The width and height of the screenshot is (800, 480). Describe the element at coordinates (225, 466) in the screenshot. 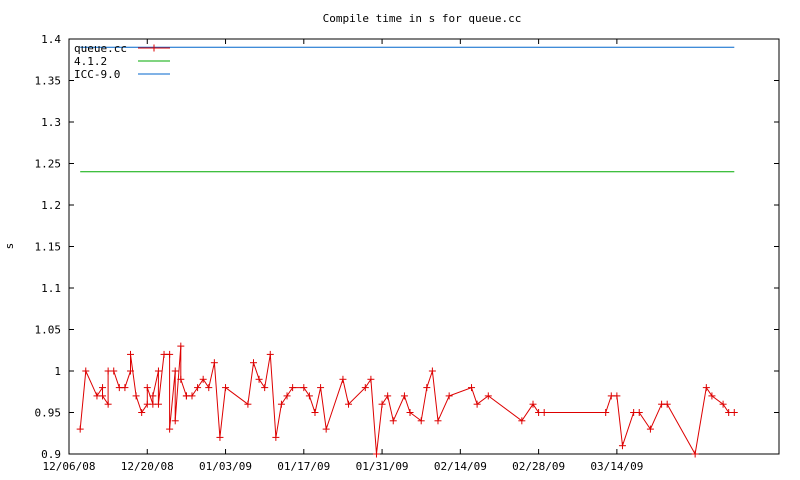

I see `x-tick-label: 01/03/09` at that location.